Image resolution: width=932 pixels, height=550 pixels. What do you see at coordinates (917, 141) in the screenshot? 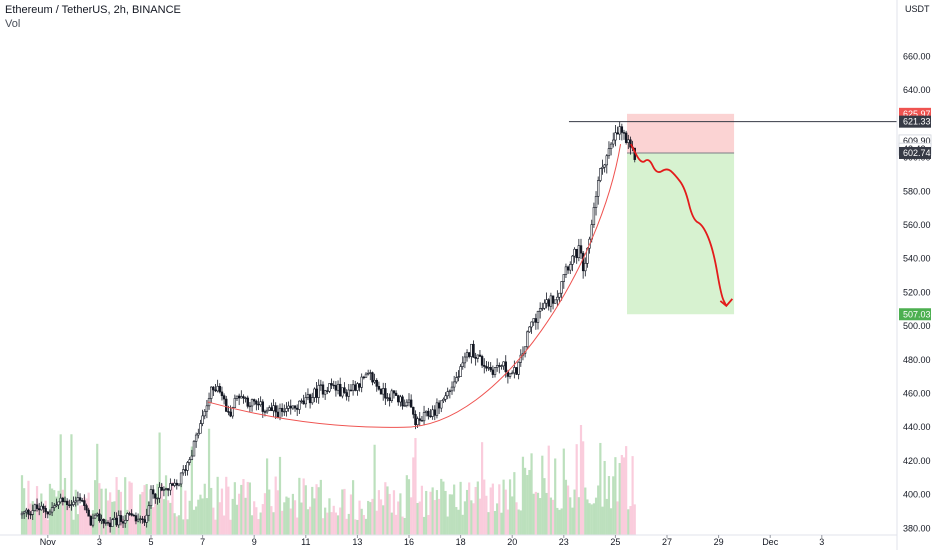
I see `price-badge-label: 609.90` at bounding box center [917, 141].